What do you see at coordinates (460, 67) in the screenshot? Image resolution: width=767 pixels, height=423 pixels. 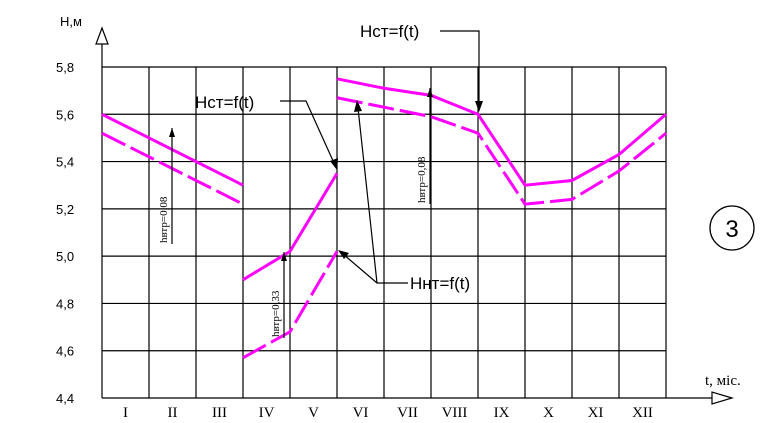 I see `hst-top-leader` at bounding box center [460, 67].